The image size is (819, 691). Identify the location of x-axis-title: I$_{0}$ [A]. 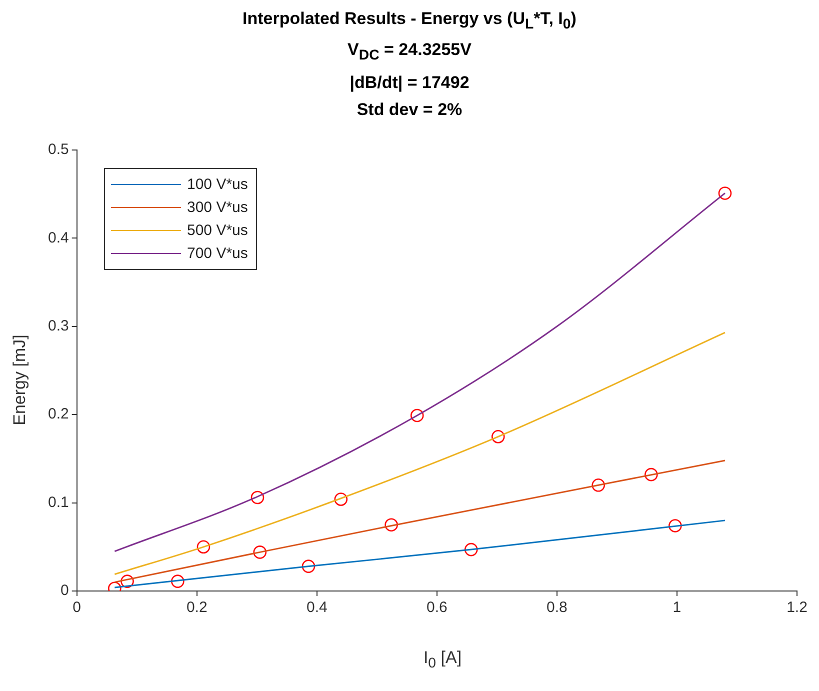
(442, 660).